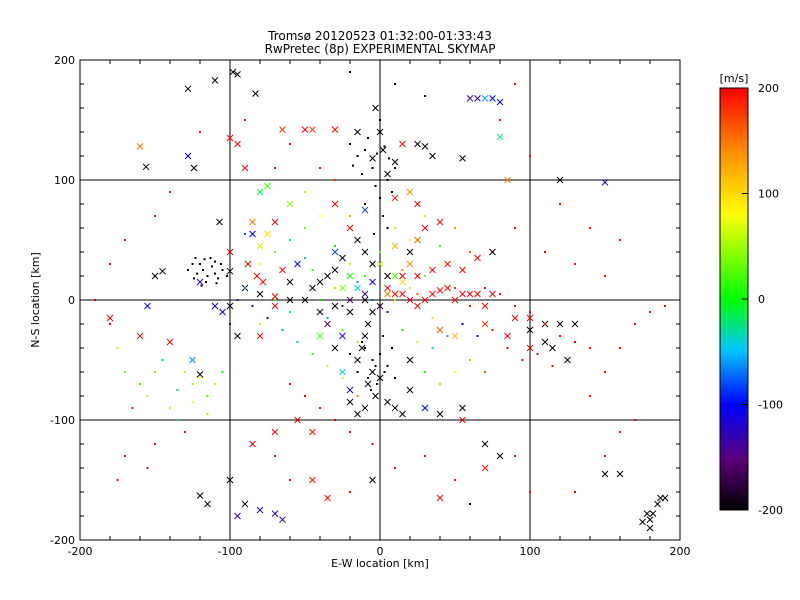  I want to click on colorbar-tick-label: 100, so click(768, 194).